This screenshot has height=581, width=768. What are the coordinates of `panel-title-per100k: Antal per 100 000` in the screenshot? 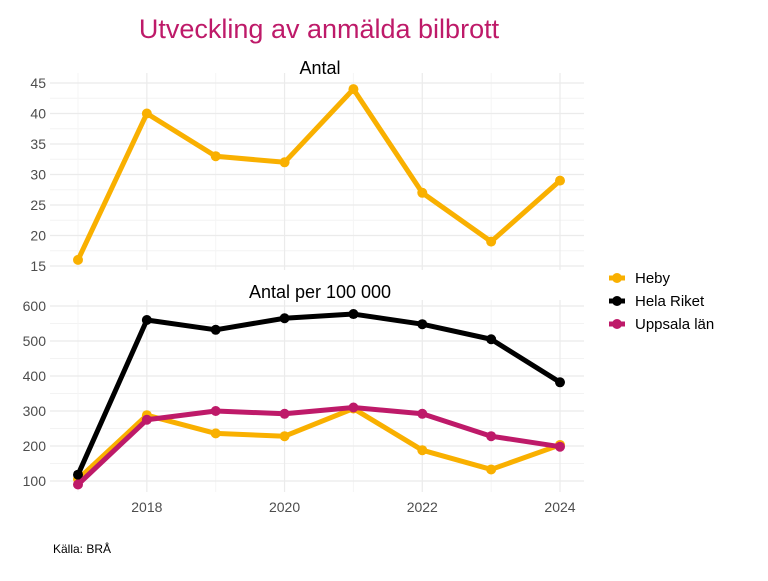 It's located at (320, 292).